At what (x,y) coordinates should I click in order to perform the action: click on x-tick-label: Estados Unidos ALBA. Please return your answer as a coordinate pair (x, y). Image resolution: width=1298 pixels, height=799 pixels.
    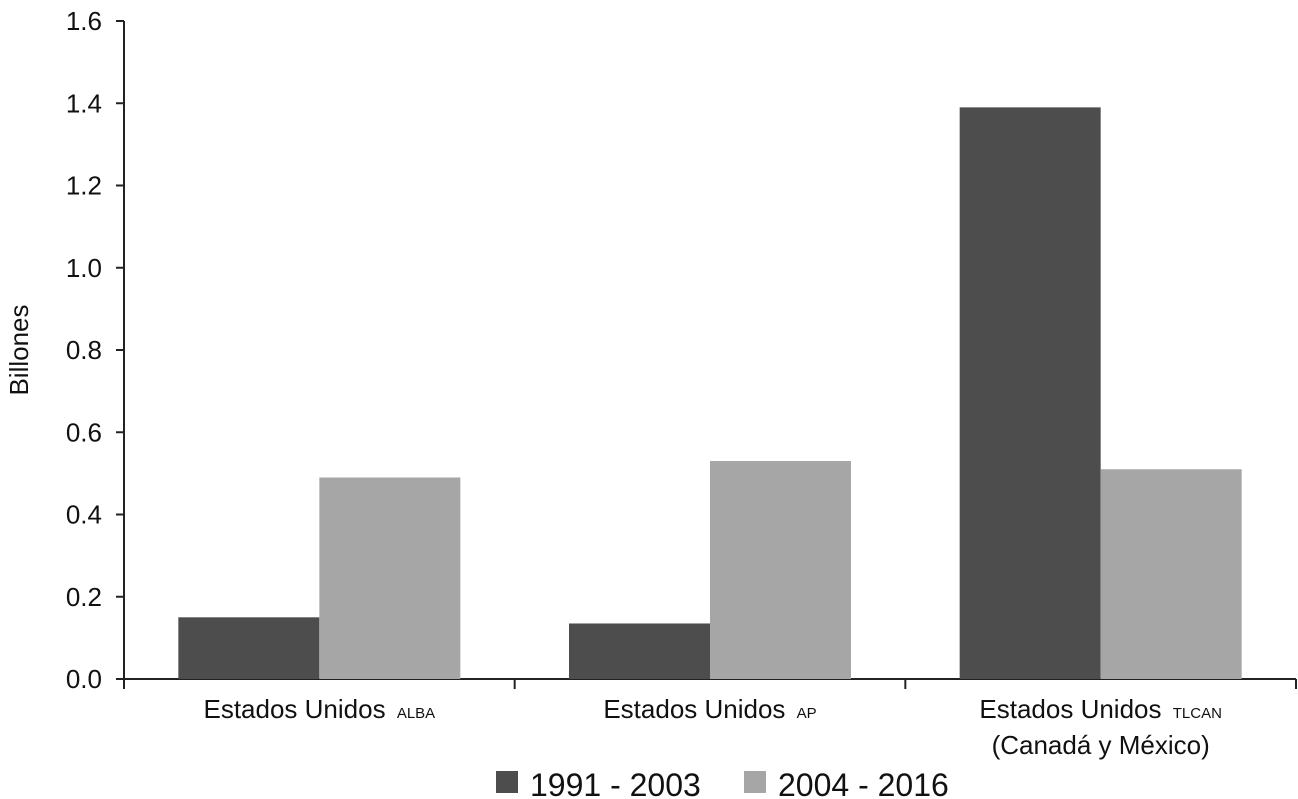
    Looking at the image, I should click on (319, 709).